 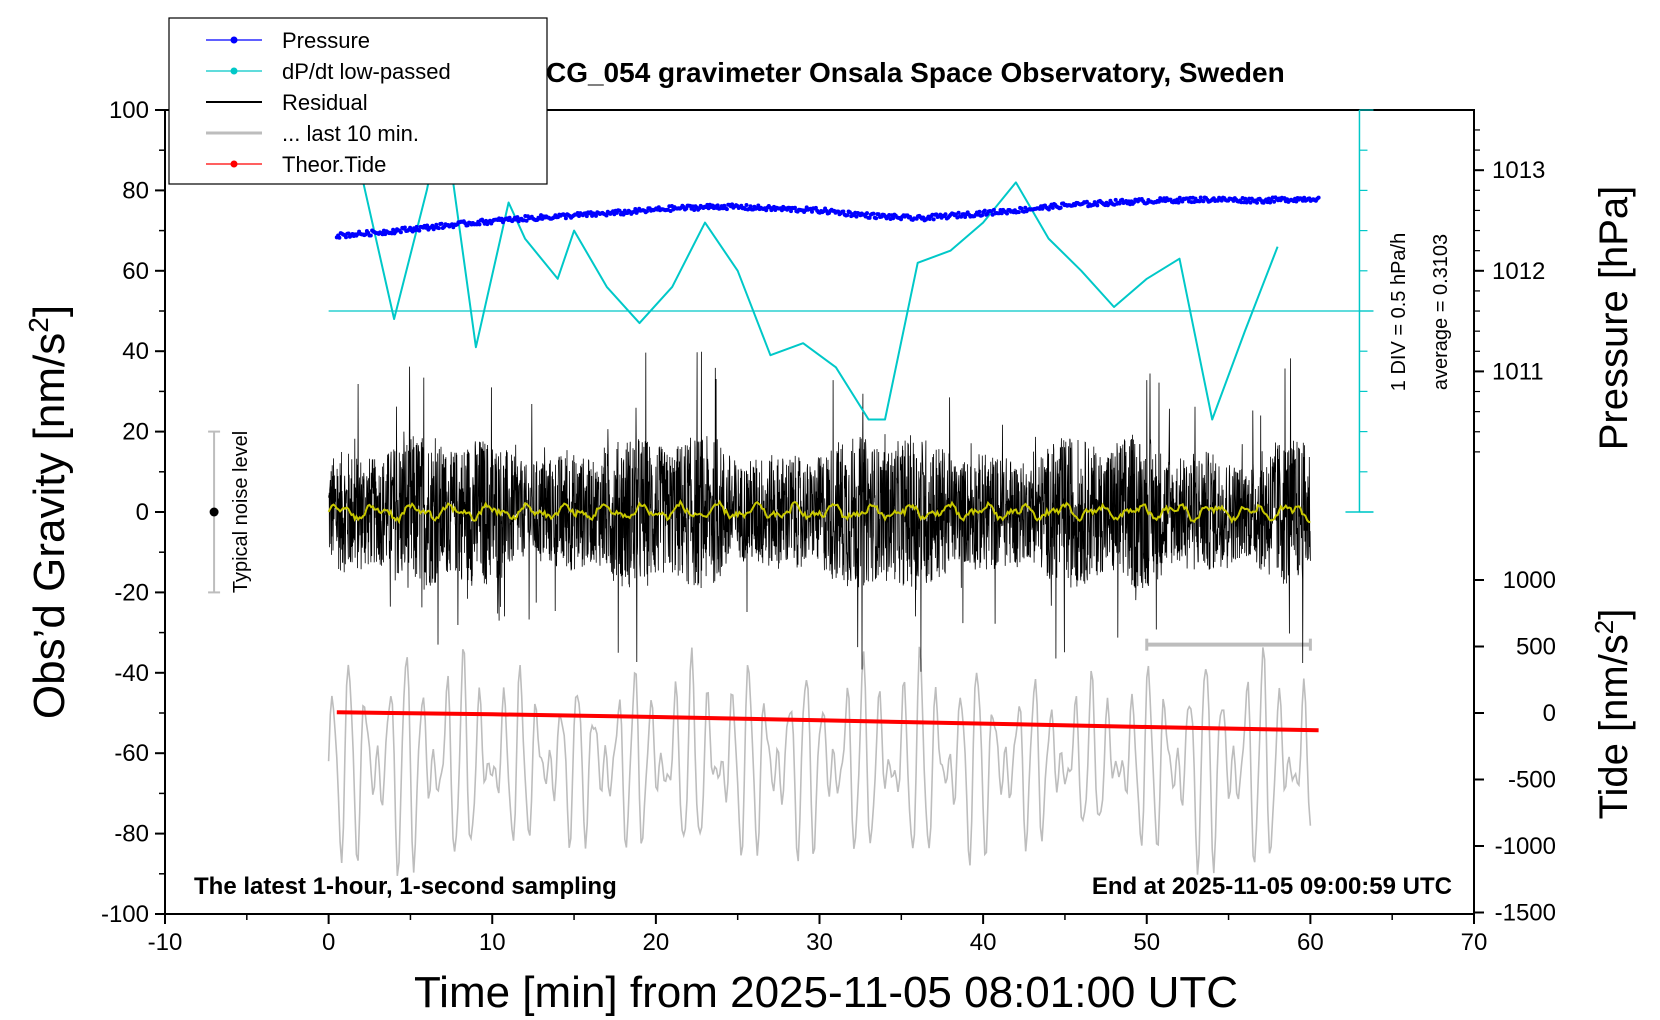 I want to click on x-tick-label: 30, so click(x=819, y=942).